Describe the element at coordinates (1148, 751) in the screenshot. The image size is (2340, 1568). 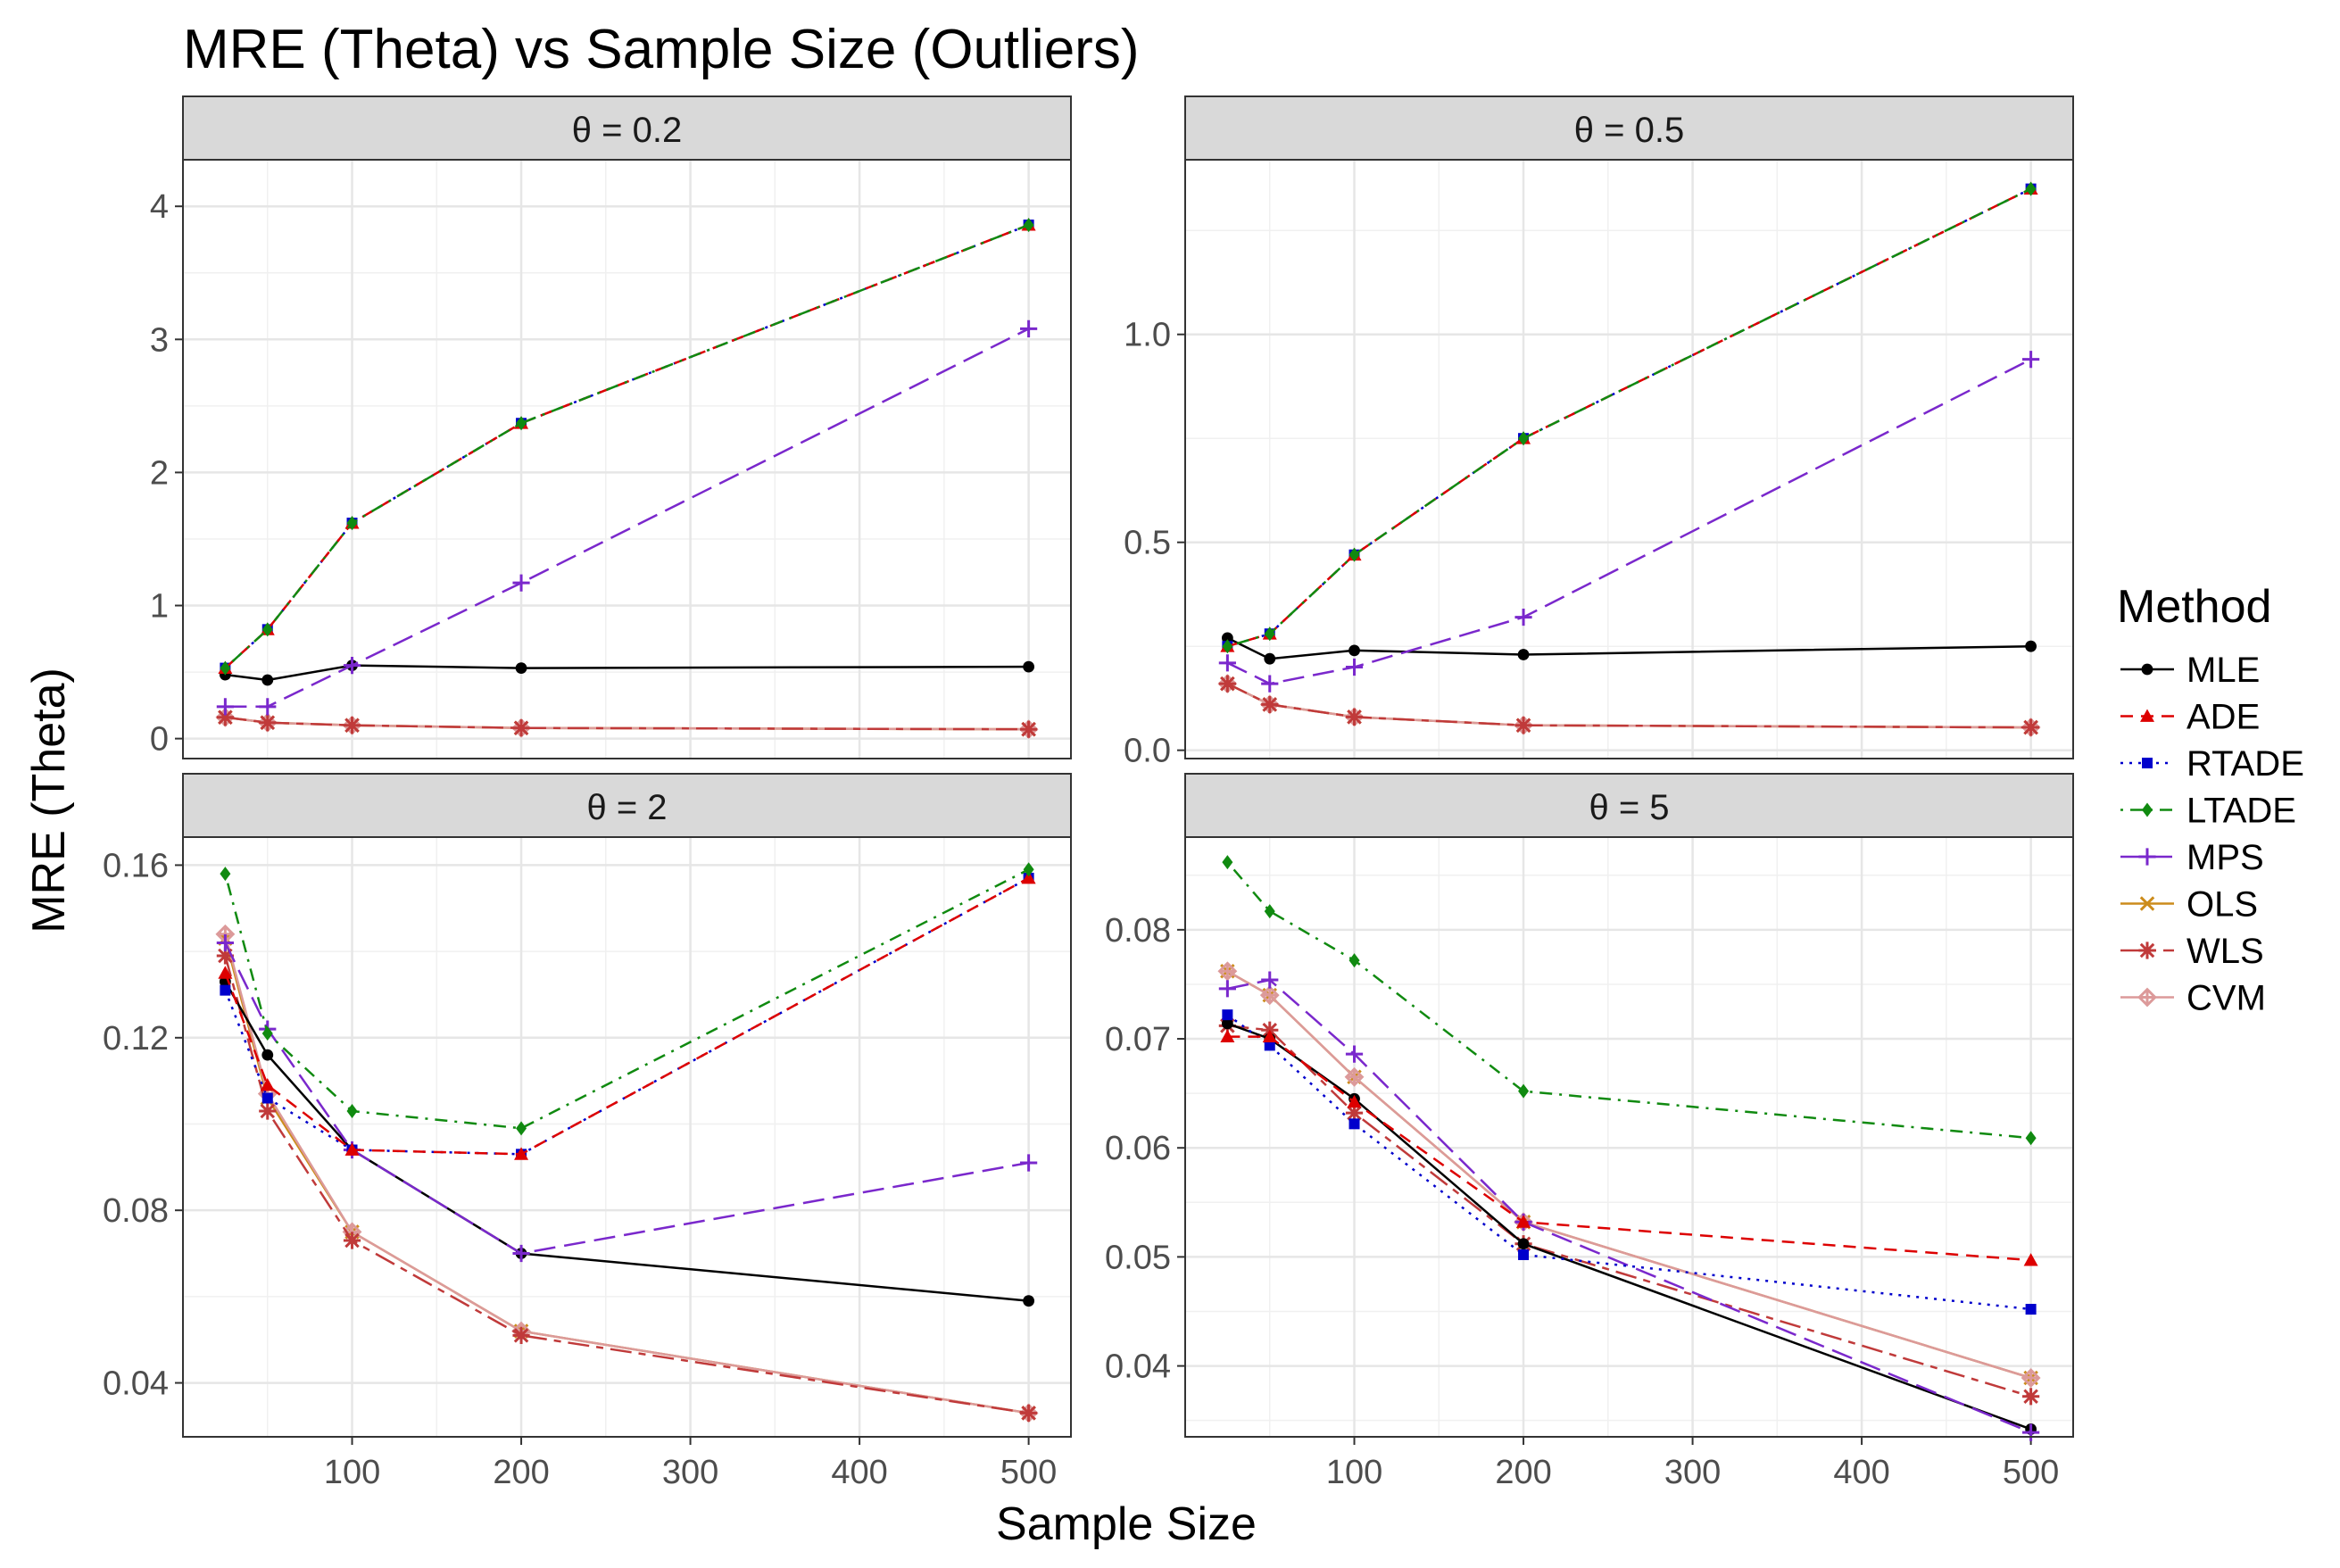
I see `y-tick-label: 0.0` at that location.